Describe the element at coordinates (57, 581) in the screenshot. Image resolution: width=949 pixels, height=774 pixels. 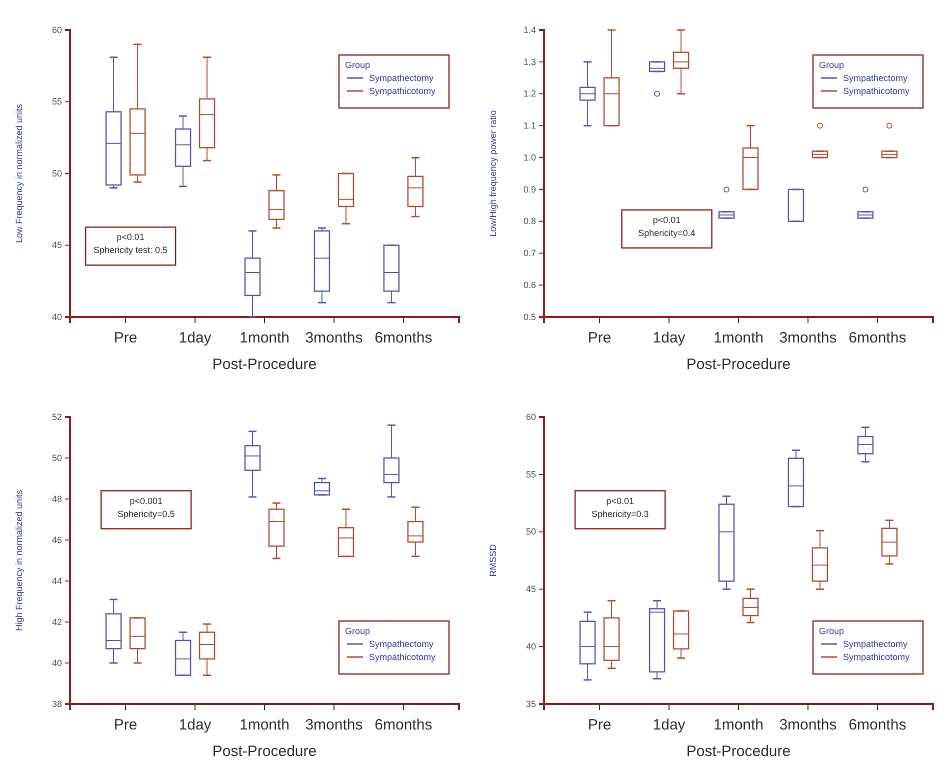
I see `y-tick-label: 44` at that location.